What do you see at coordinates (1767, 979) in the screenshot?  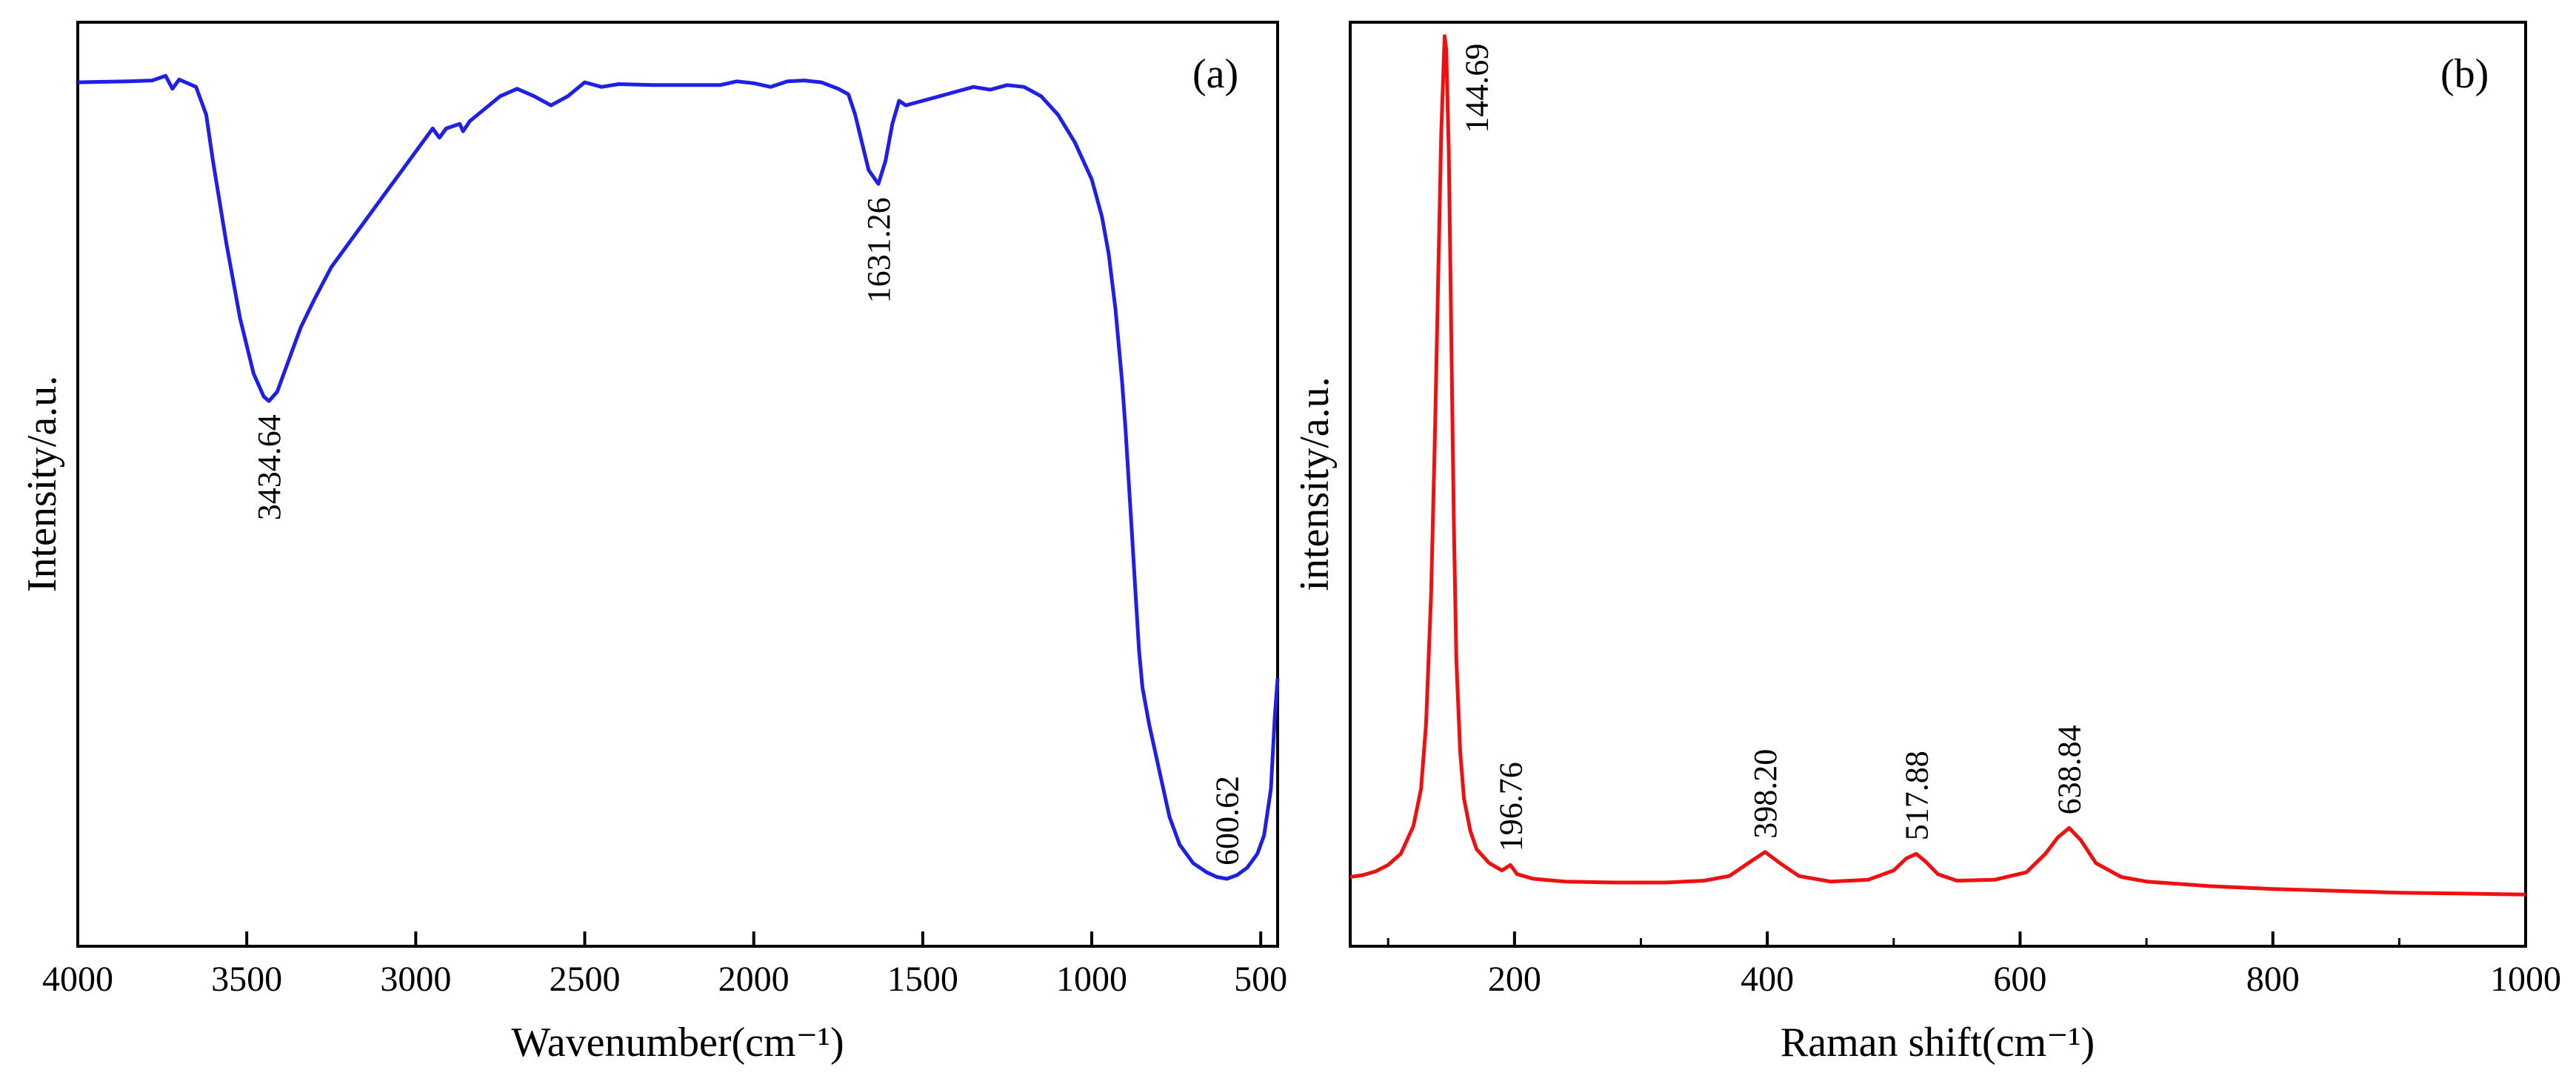 I see `x-tick-label: 400` at bounding box center [1767, 979].